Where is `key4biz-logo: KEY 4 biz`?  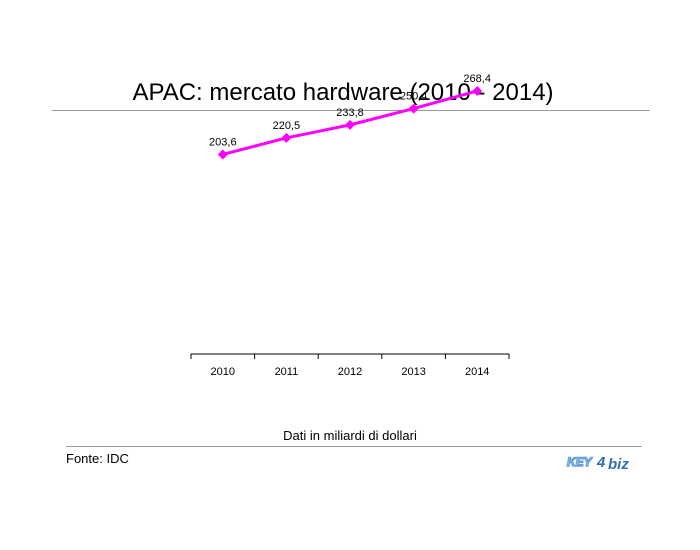
key4biz-logo: KEY 4 biz is located at coordinates (597, 463).